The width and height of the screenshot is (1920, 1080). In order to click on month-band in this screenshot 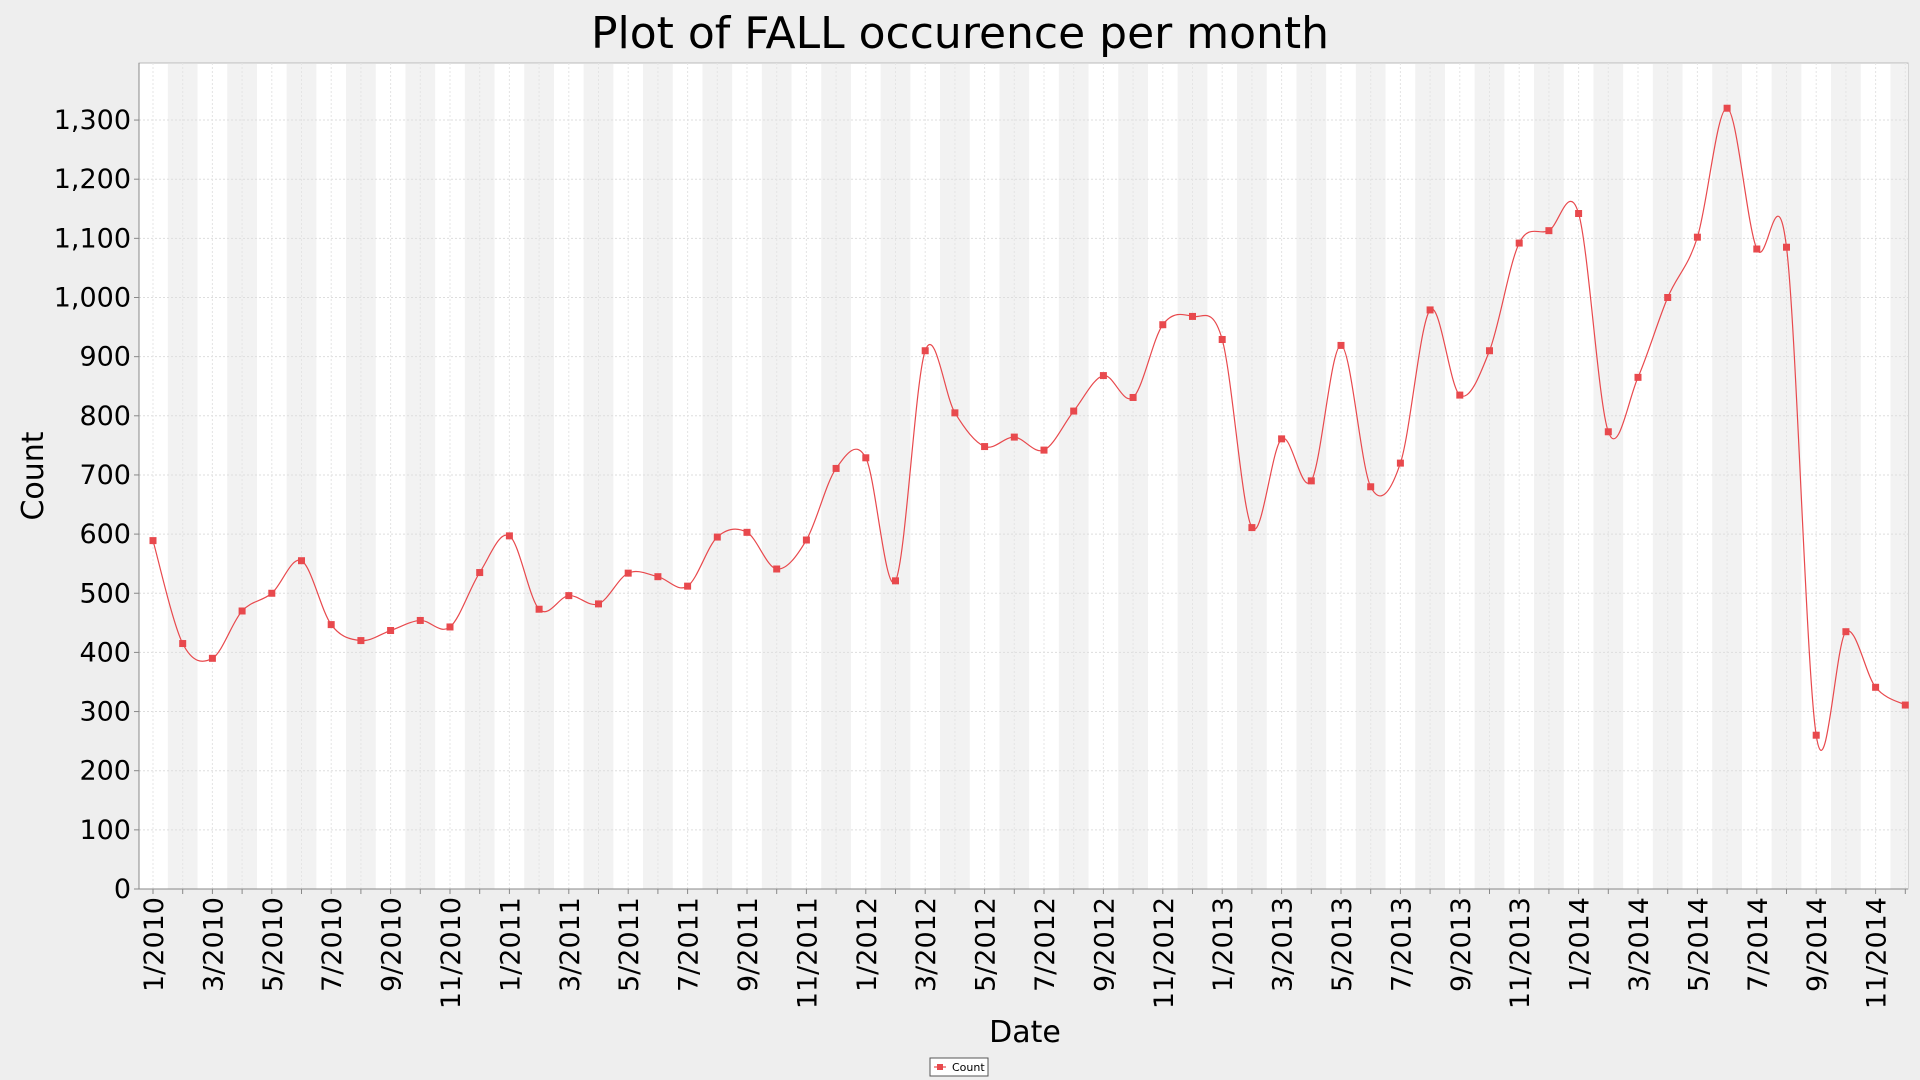, I will do `click(1899, 476)`.